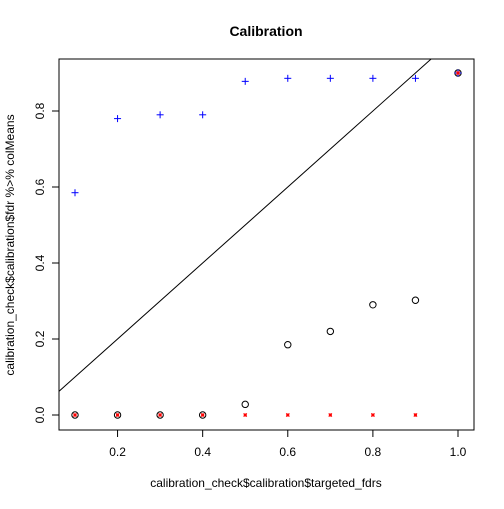 This screenshot has height=509, width=504. Describe the element at coordinates (373, 452) in the screenshot. I see `x-tick-label: 0.8` at that location.